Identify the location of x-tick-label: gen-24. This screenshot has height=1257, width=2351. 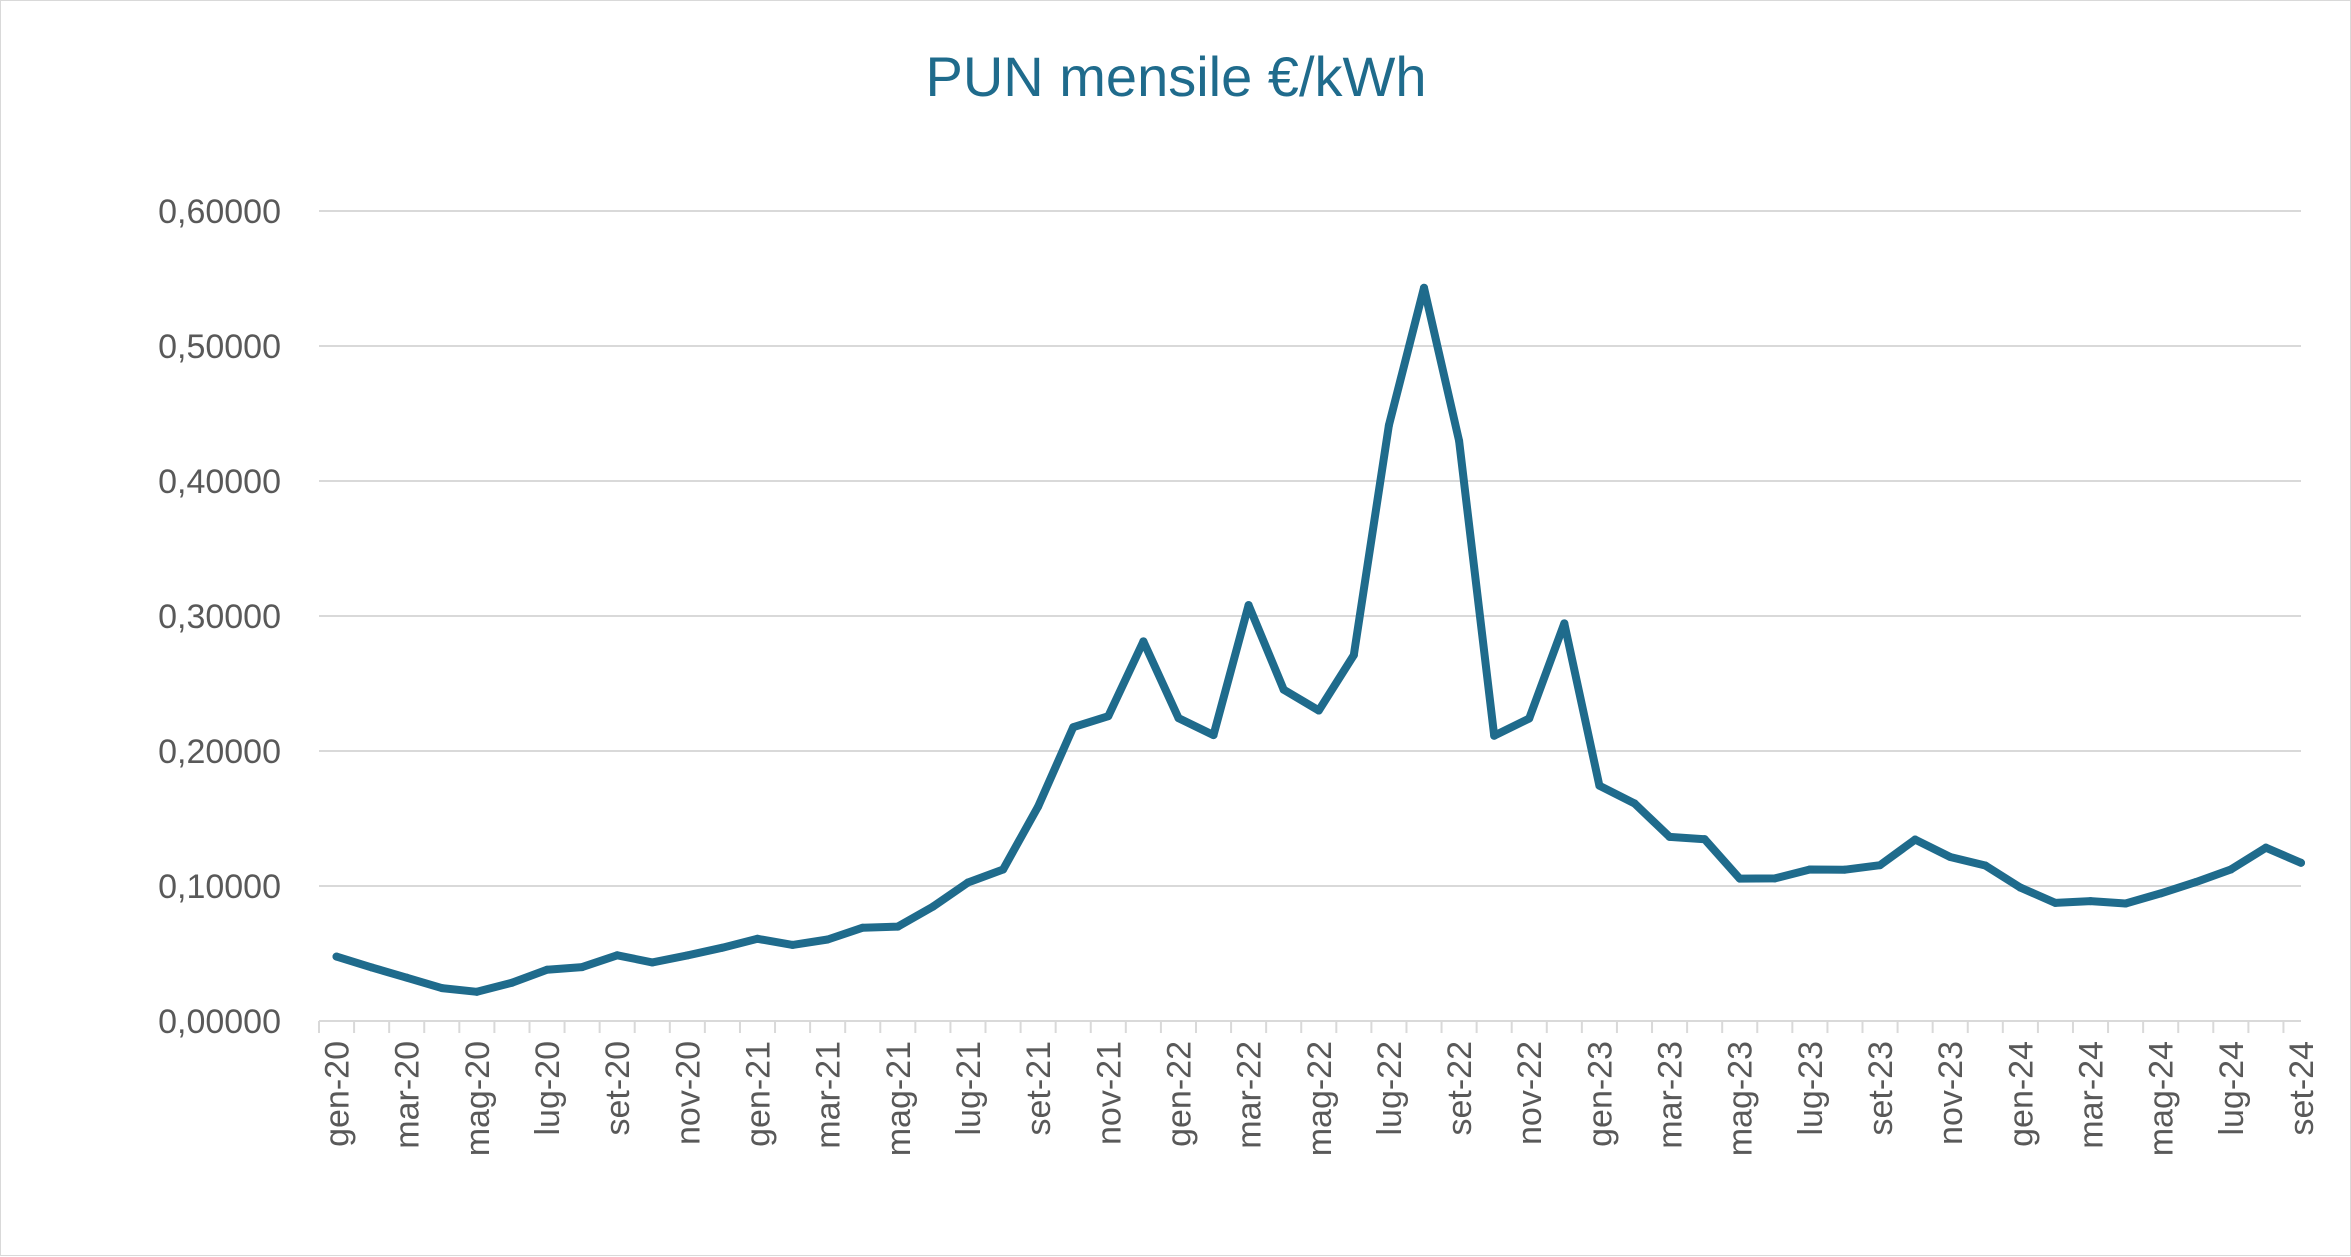
(2021, 1094).